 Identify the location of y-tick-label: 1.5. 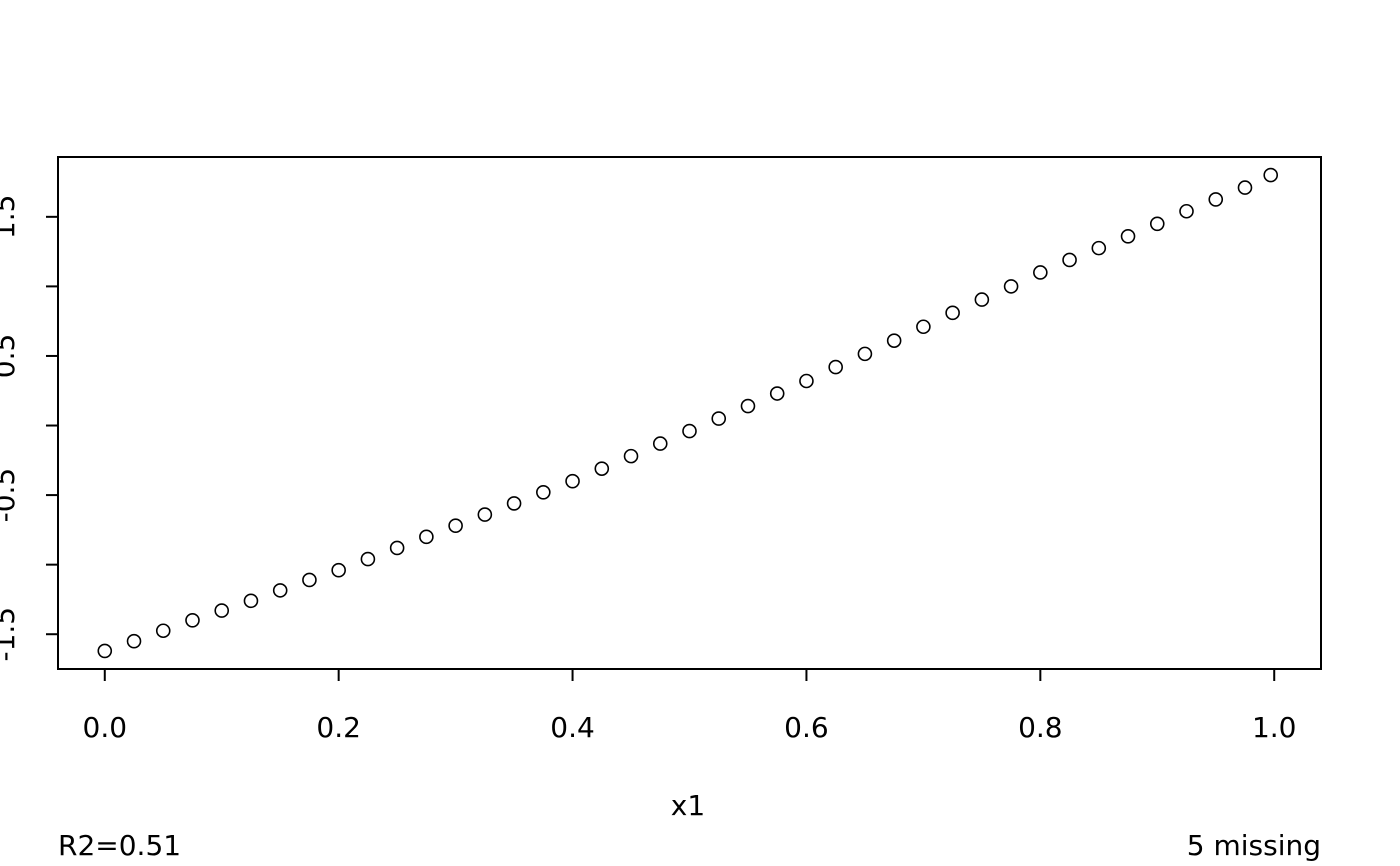
(10, 217).